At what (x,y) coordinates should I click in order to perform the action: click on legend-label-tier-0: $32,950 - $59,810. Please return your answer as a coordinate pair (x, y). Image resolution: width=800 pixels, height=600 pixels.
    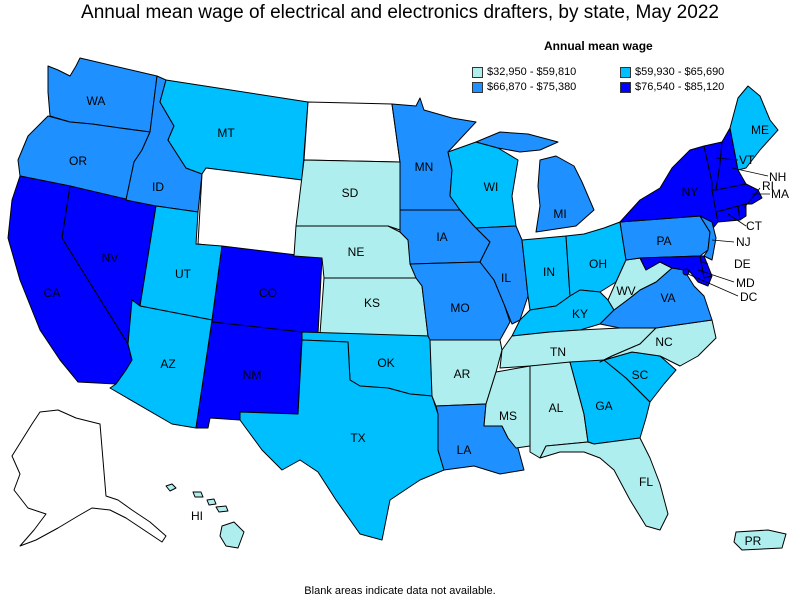
    Looking at the image, I should click on (532, 72).